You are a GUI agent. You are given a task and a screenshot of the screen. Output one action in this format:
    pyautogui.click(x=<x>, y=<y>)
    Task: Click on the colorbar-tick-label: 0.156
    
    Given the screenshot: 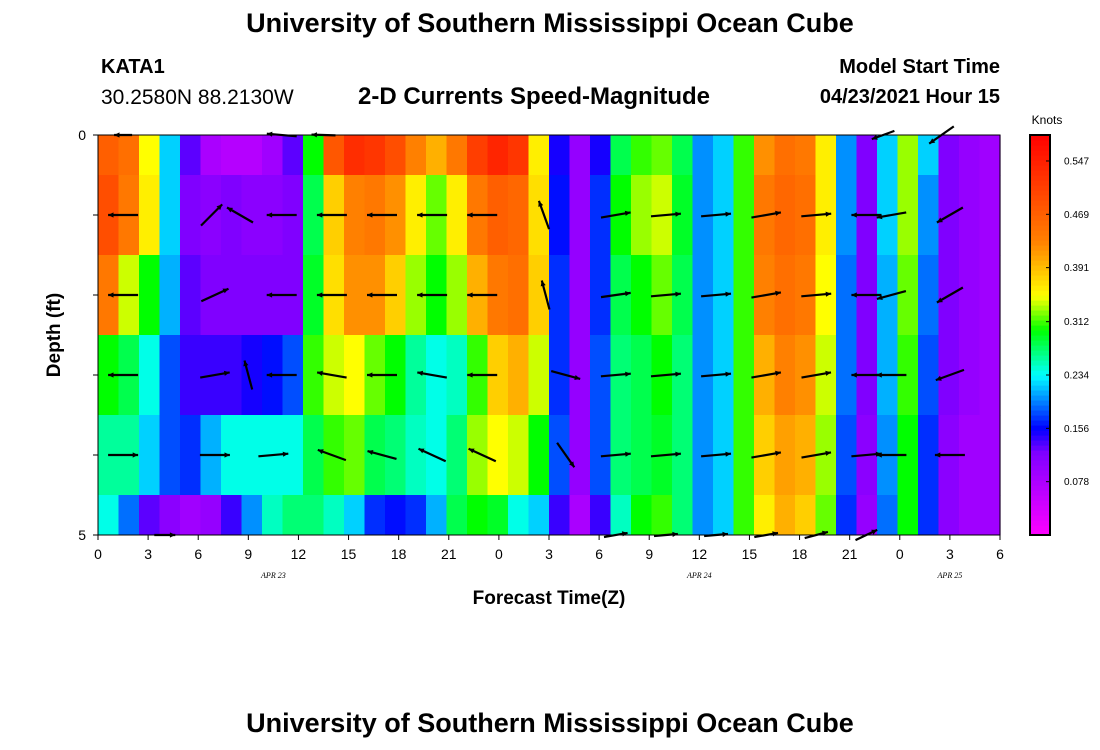 What is the action you would take?
    pyautogui.click(x=1076, y=429)
    